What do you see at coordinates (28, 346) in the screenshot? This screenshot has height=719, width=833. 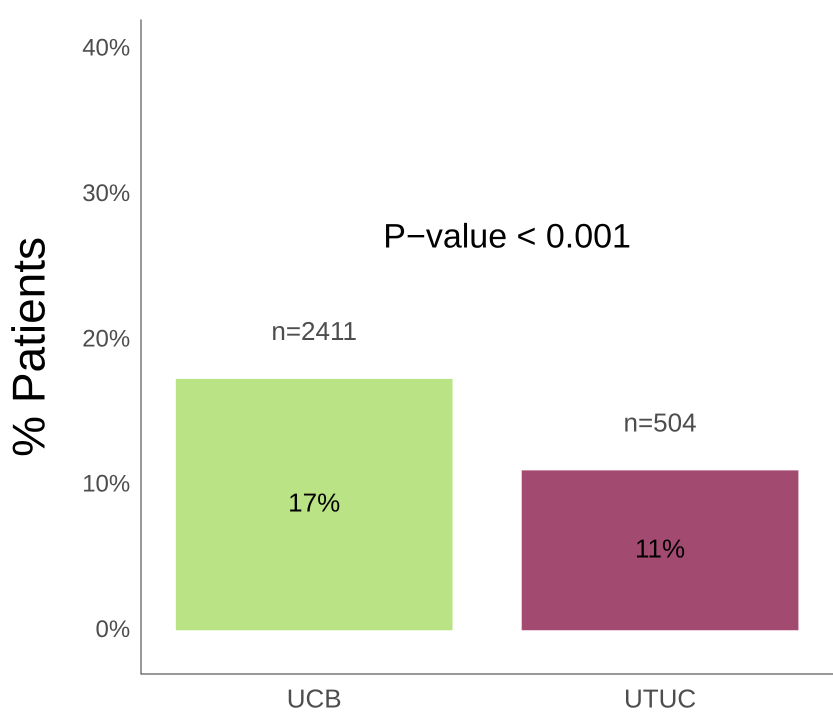 I see `y-axis-title: % Patients` at bounding box center [28, 346].